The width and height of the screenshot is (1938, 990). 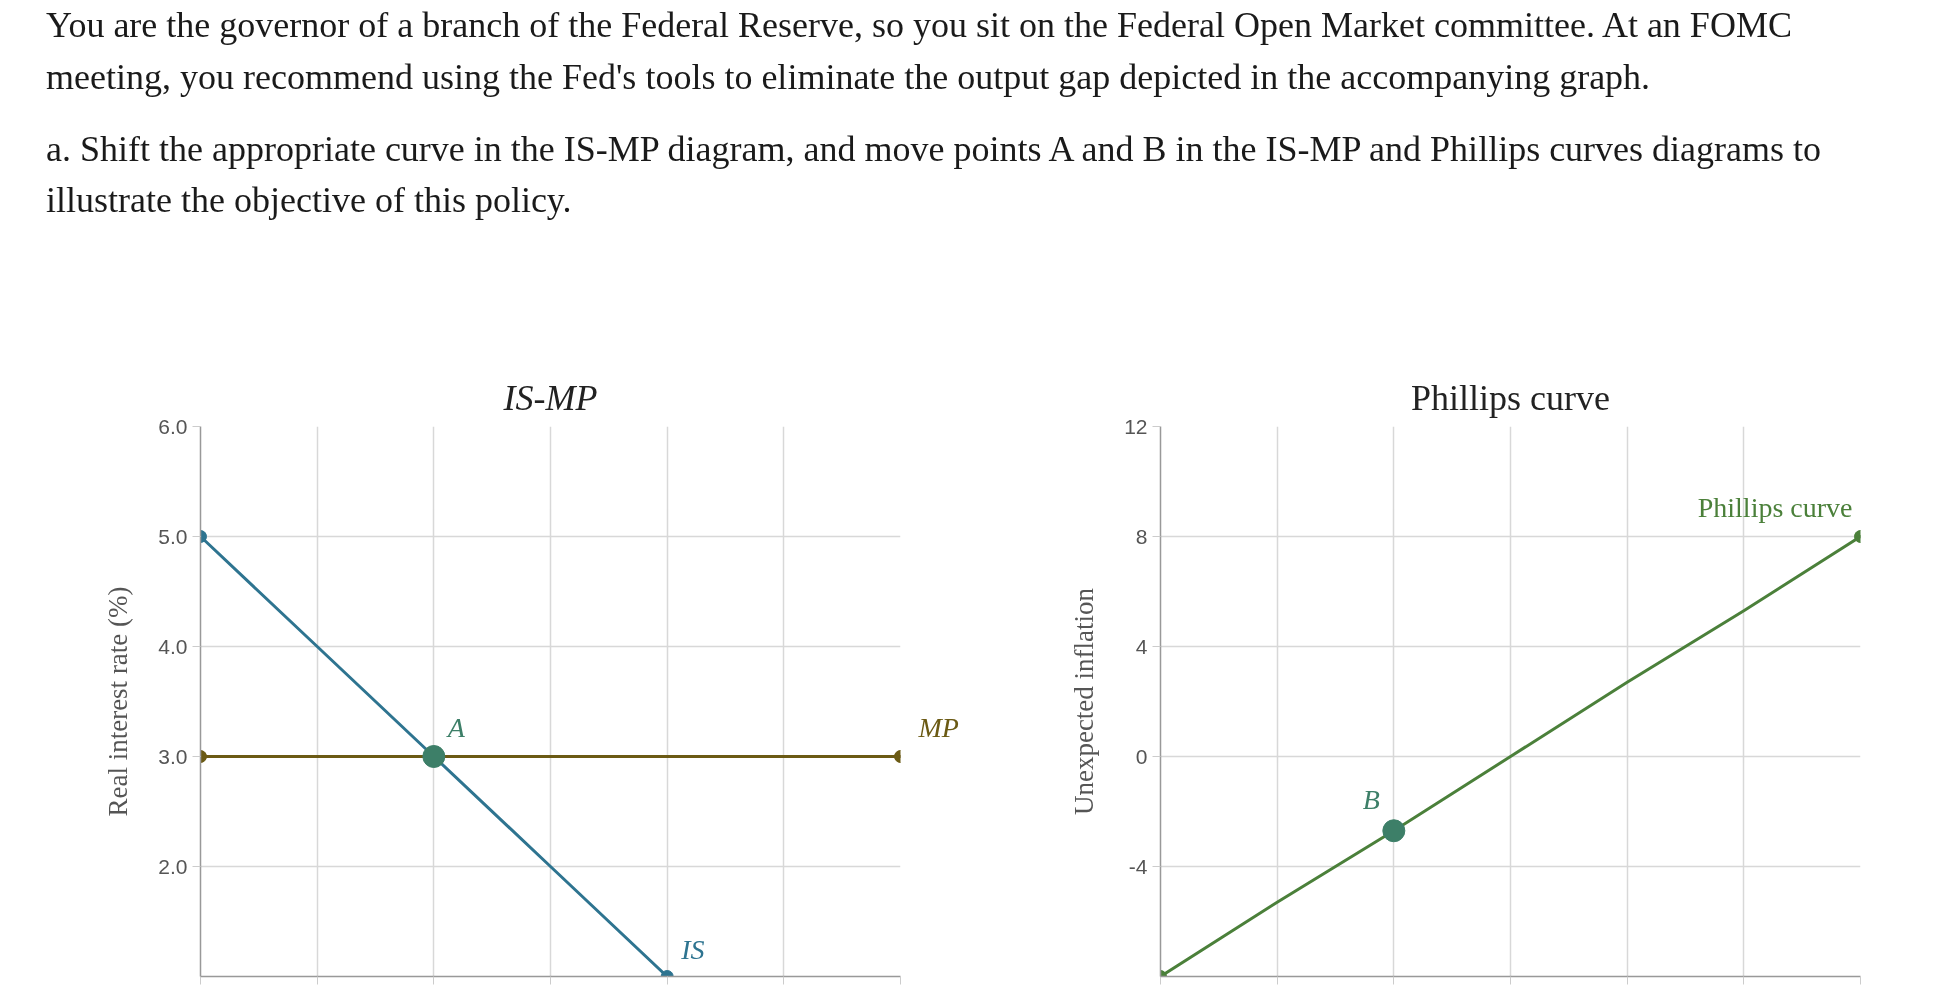 I want to click on y-axis-title: Unexpected inflation, so click(x=1084, y=701).